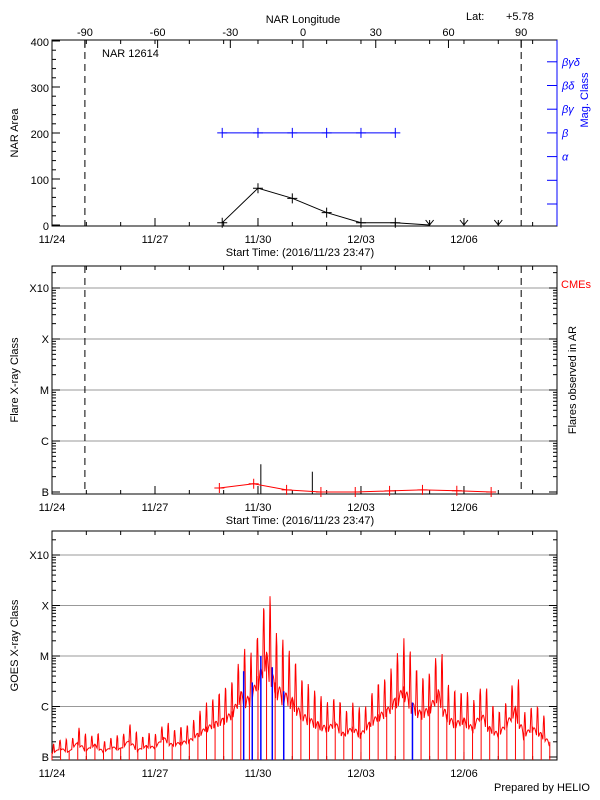  Describe the element at coordinates (158, 33) in the screenshot. I see `top-x-tick-label: -60` at that location.